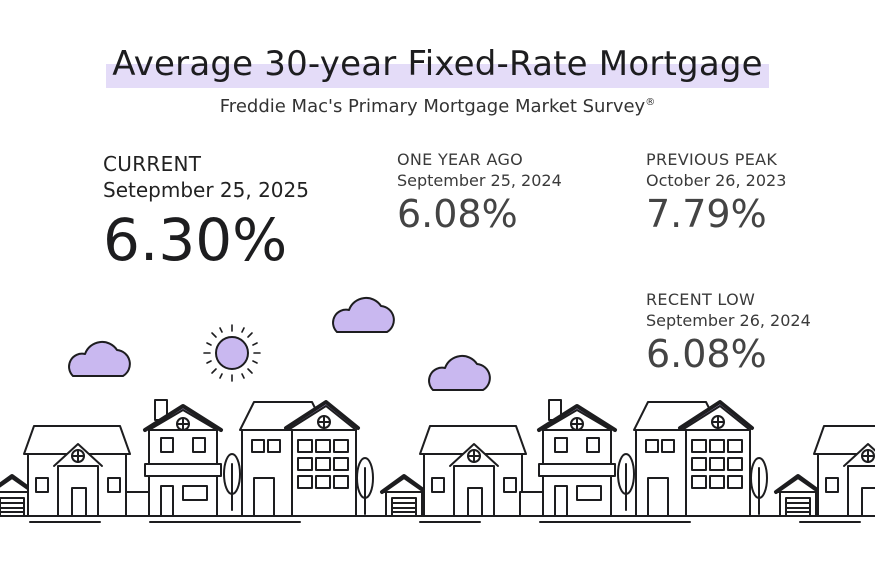 The image size is (875, 583). Describe the element at coordinates (650, 102) in the screenshot. I see `registered-mark: ®` at that location.